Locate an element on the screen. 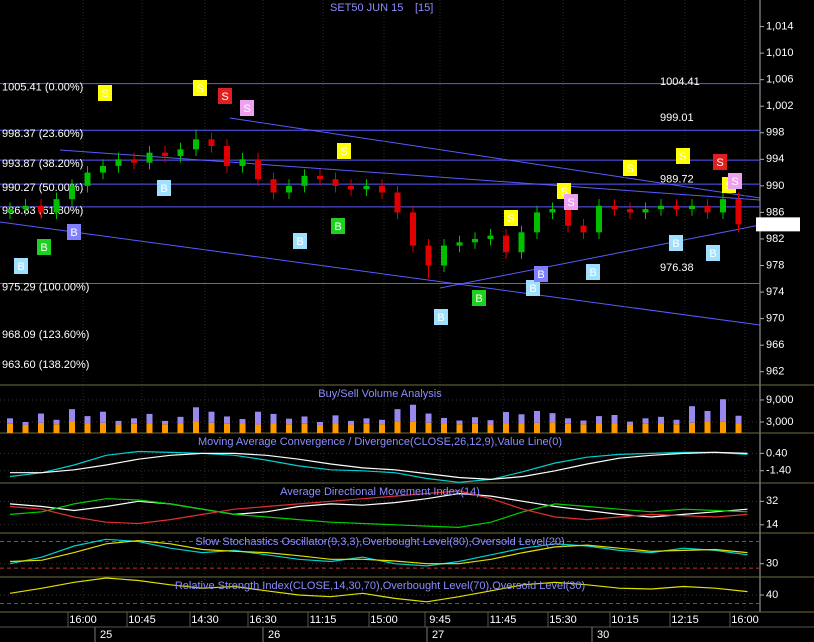 This screenshot has width=814, height=642. fib-label: 990.27 (50.00%) is located at coordinates (42, 188).